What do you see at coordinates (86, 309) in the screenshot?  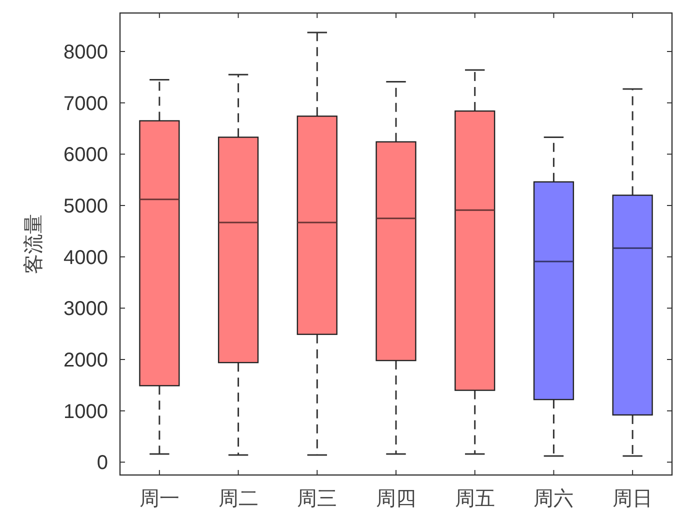 I see `y-tick-label: 3000` at bounding box center [86, 309].